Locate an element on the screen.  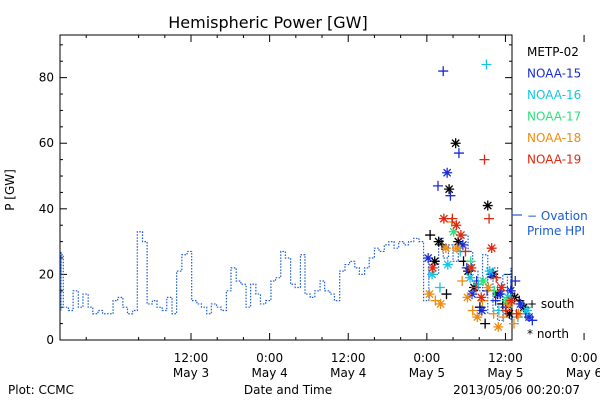
legend-entry-noaa-18: NOAA-18 is located at coordinates (554, 138).